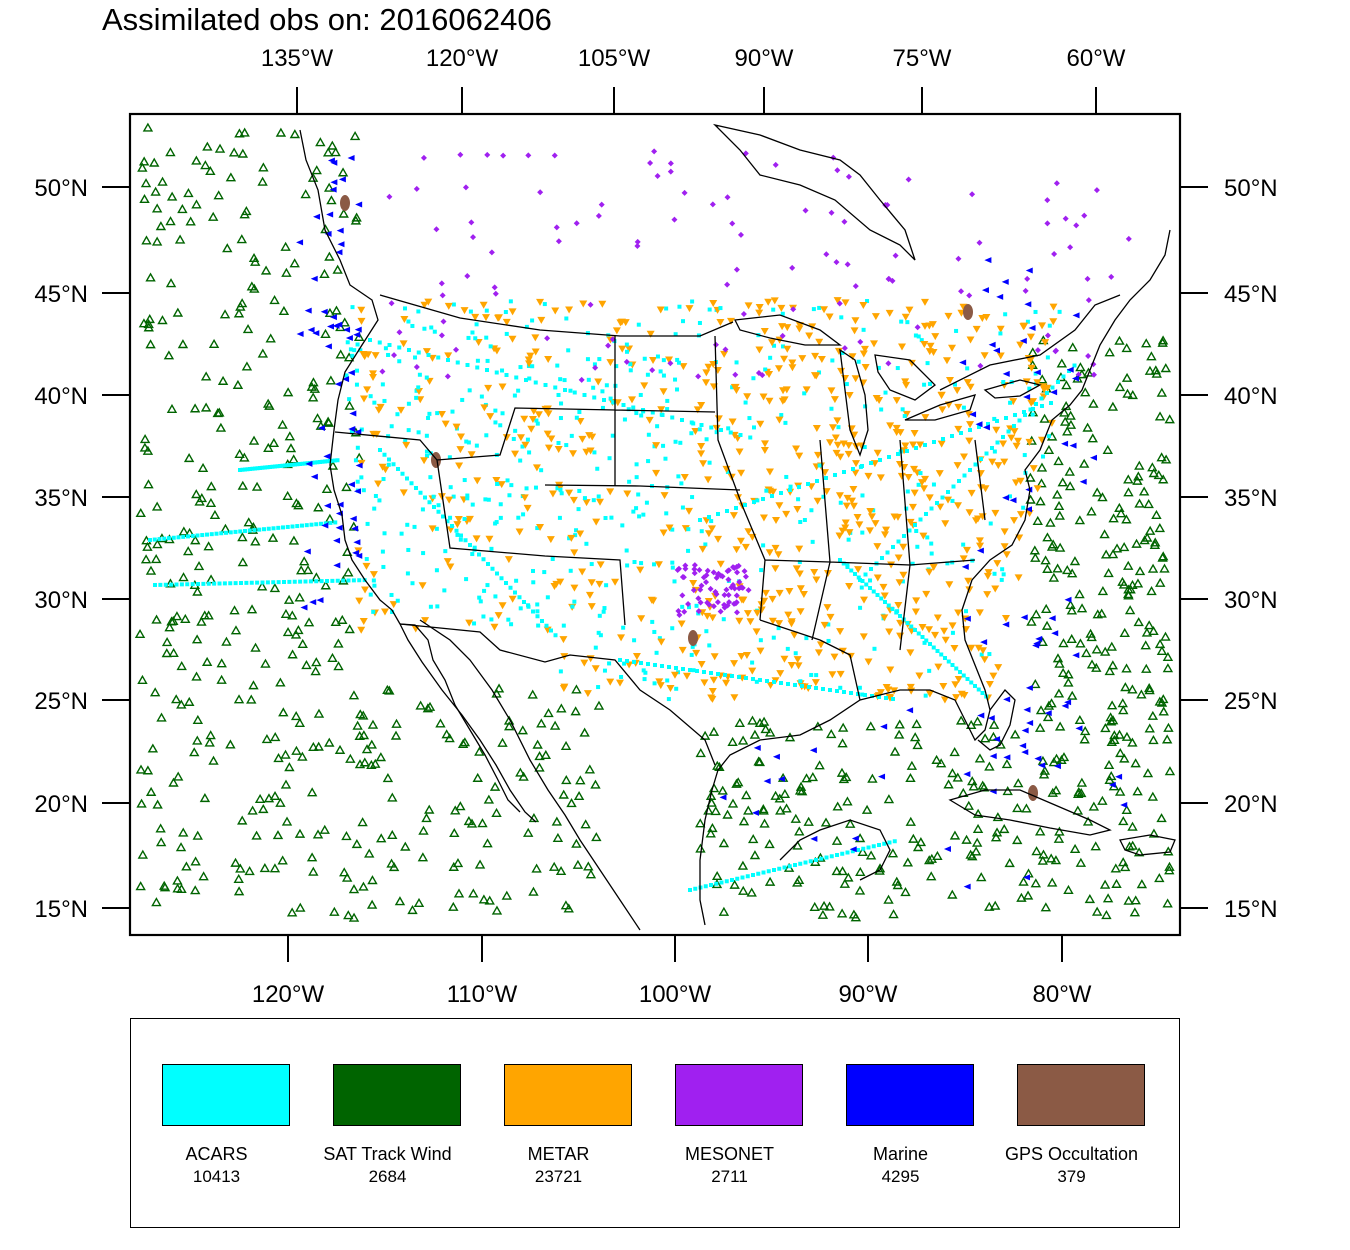 This screenshot has height=1250, width=1350. I want to click on top-lon-tick-label: 60°W, so click(1096, 58).